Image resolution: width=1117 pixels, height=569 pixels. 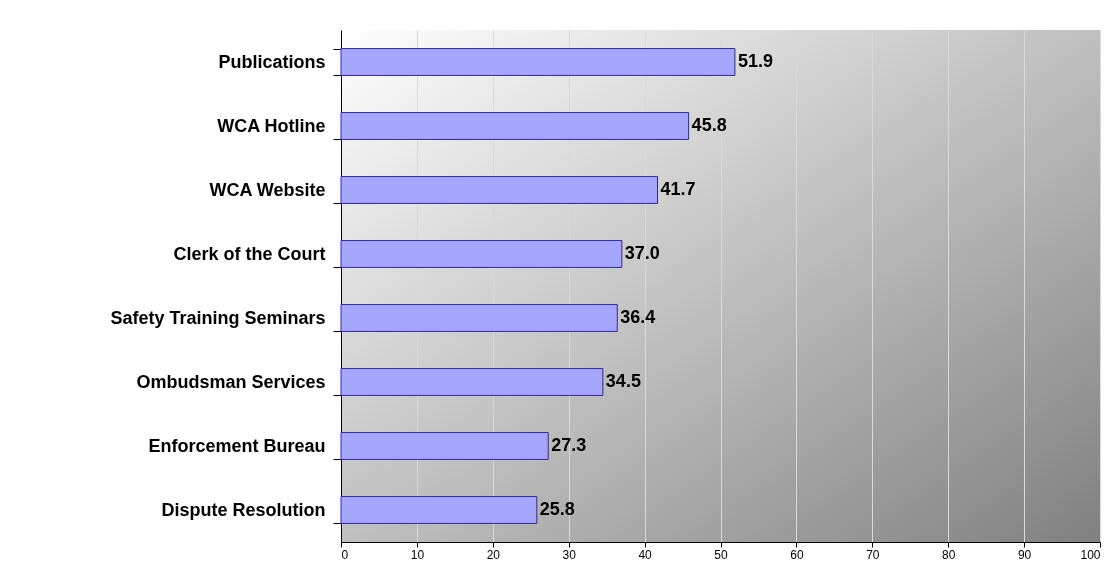 I want to click on x-tick-label: 90, so click(x=1024, y=554).